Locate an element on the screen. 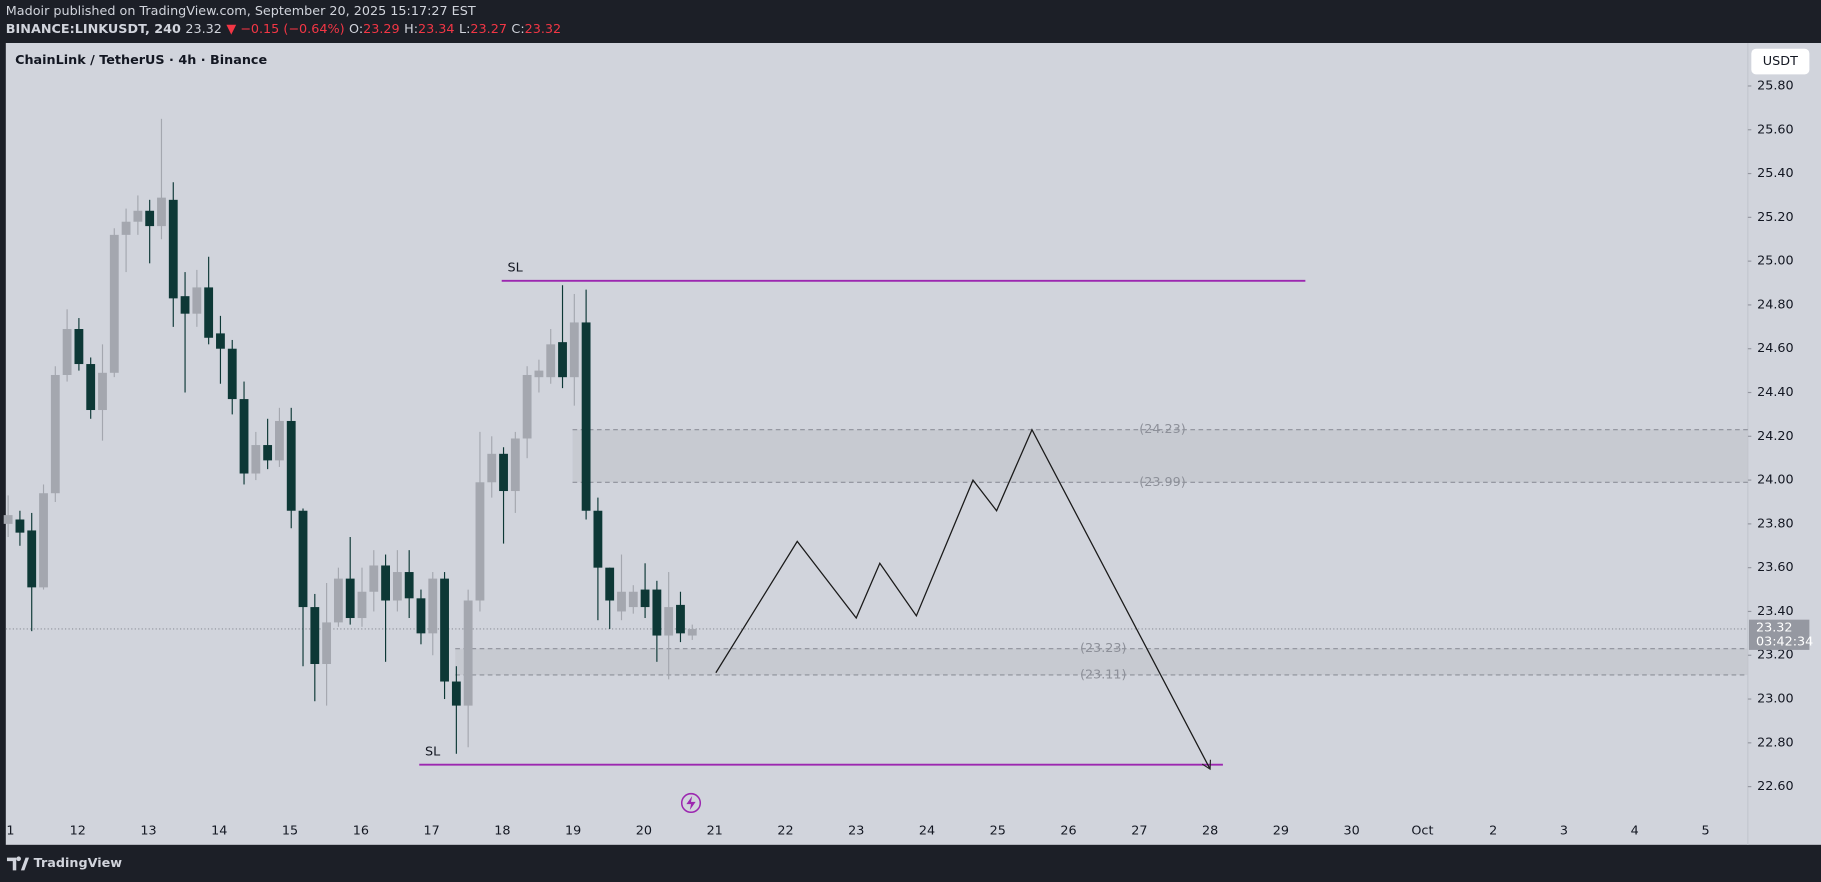  y-tick-label: 25.60 is located at coordinates (1775, 129).